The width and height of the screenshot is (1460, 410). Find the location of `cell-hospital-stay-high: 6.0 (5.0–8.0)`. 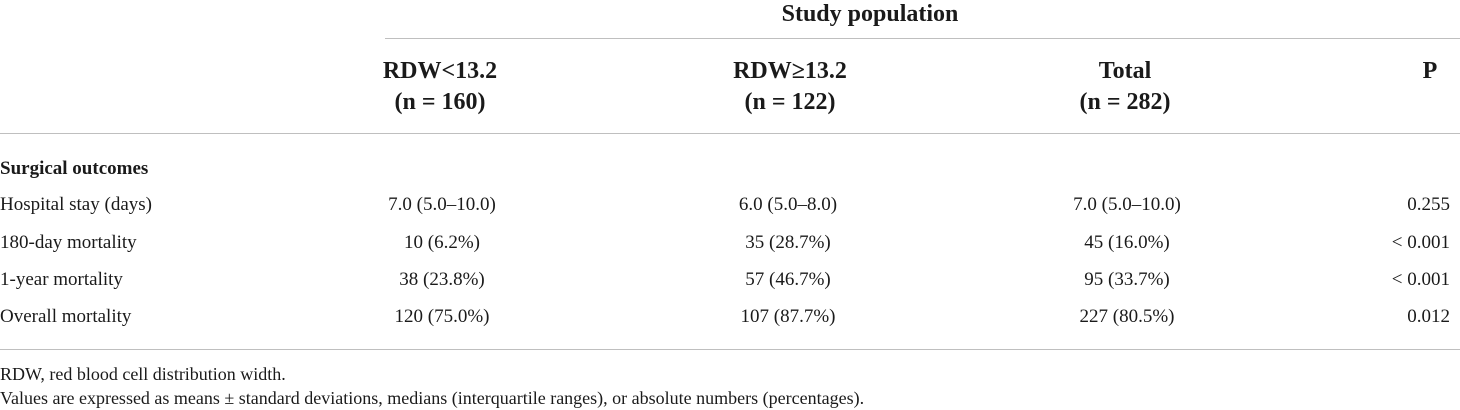

cell-hospital-stay-high: 6.0 (5.0–8.0) is located at coordinates (788, 204).